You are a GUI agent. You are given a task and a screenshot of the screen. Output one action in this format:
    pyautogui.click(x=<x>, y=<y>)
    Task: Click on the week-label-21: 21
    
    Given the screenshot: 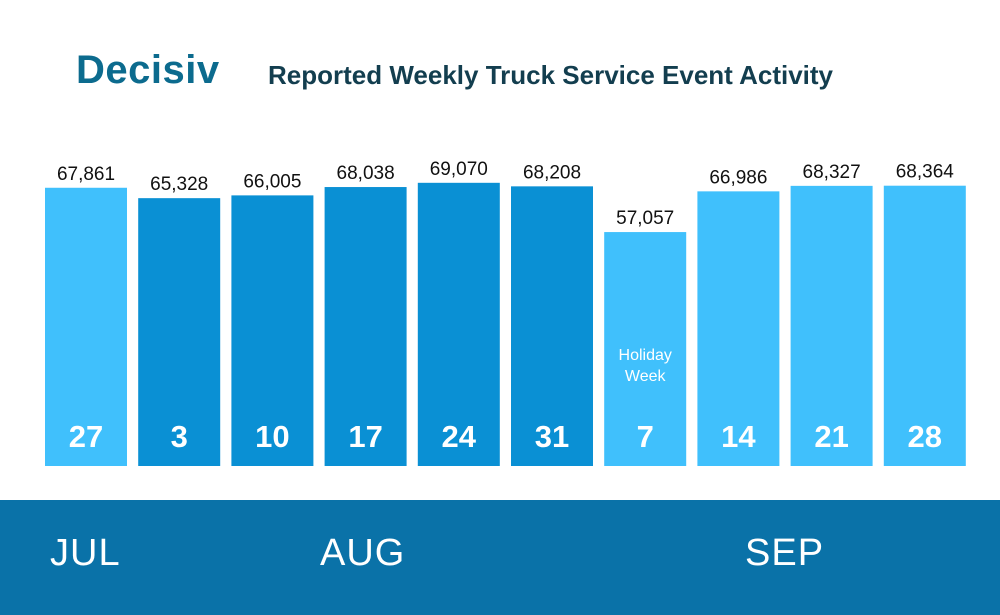 What is the action you would take?
    pyautogui.click(x=831, y=436)
    